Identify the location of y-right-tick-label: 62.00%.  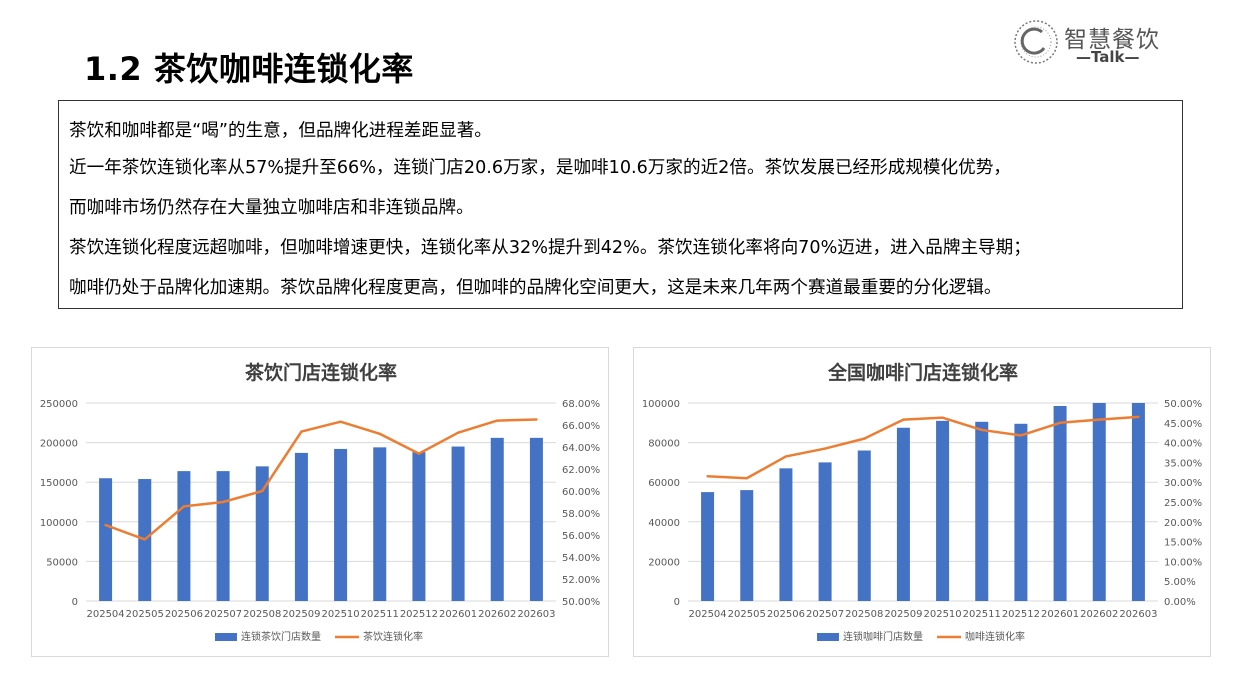
(581, 470).